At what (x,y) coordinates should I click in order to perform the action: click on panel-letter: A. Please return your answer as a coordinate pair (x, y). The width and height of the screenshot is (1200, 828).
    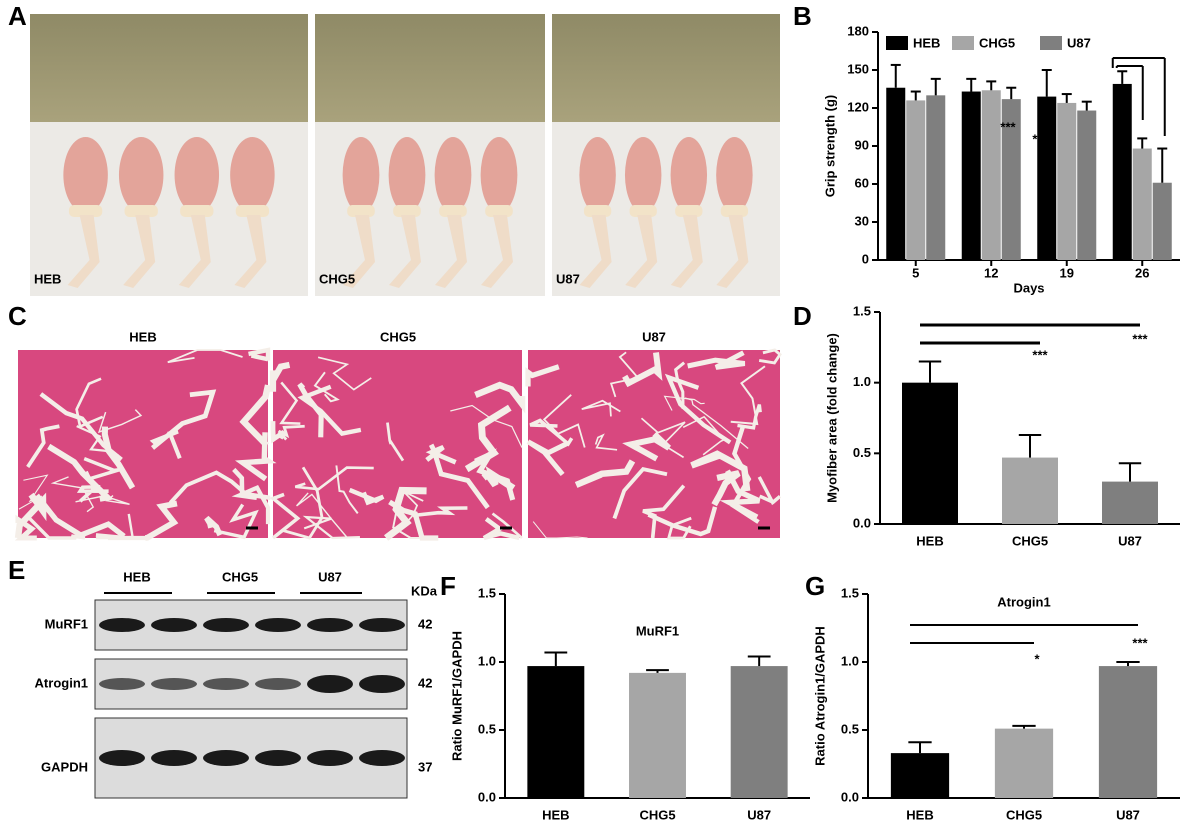
    Looking at the image, I should click on (17, 16).